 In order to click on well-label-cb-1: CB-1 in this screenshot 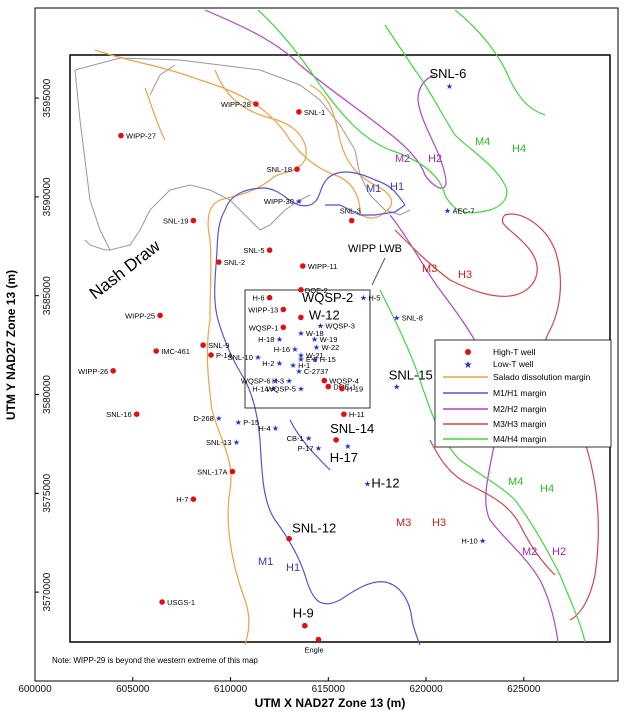, I will do `click(295, 438)`.